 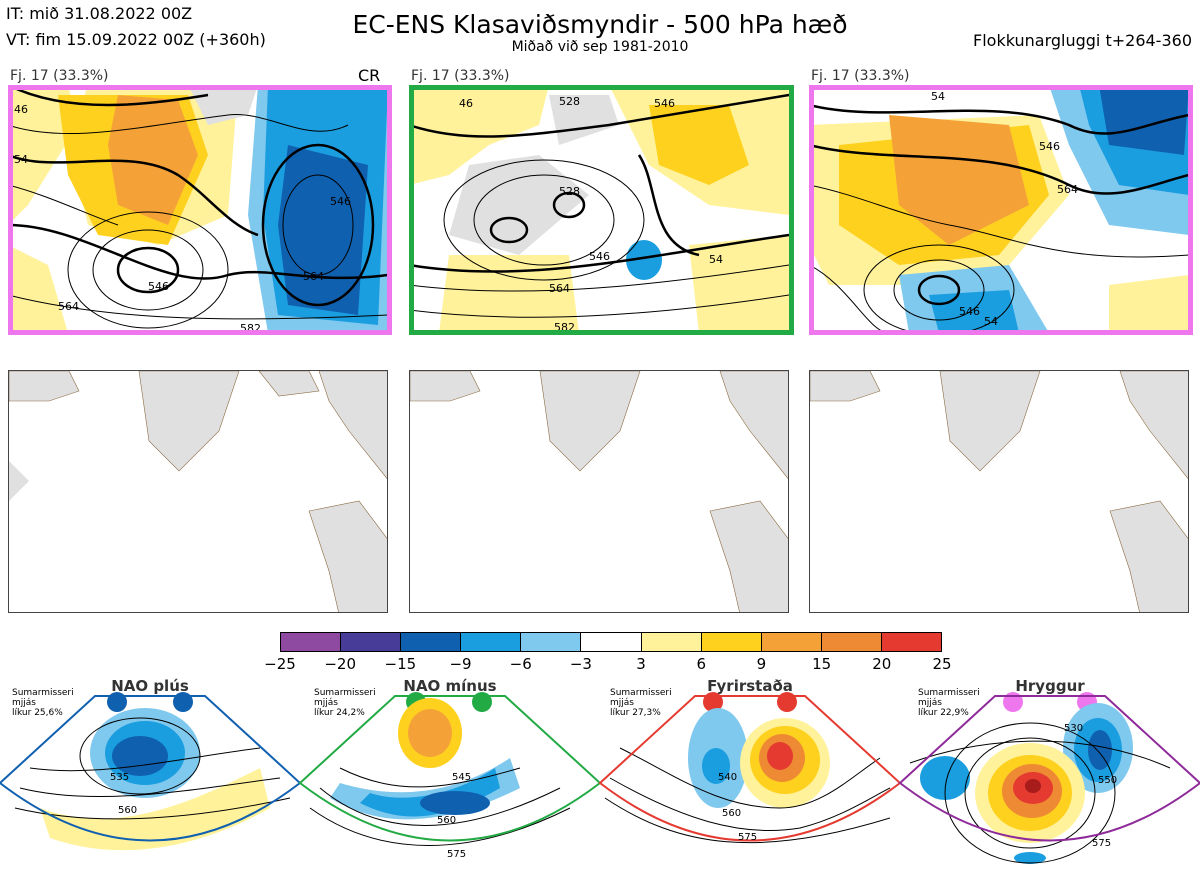 What do you see at coordinates (1050, 686) in the screenshot?
I see `regime-title-ridge: Hryggur` at bounding box center [1050, 686].